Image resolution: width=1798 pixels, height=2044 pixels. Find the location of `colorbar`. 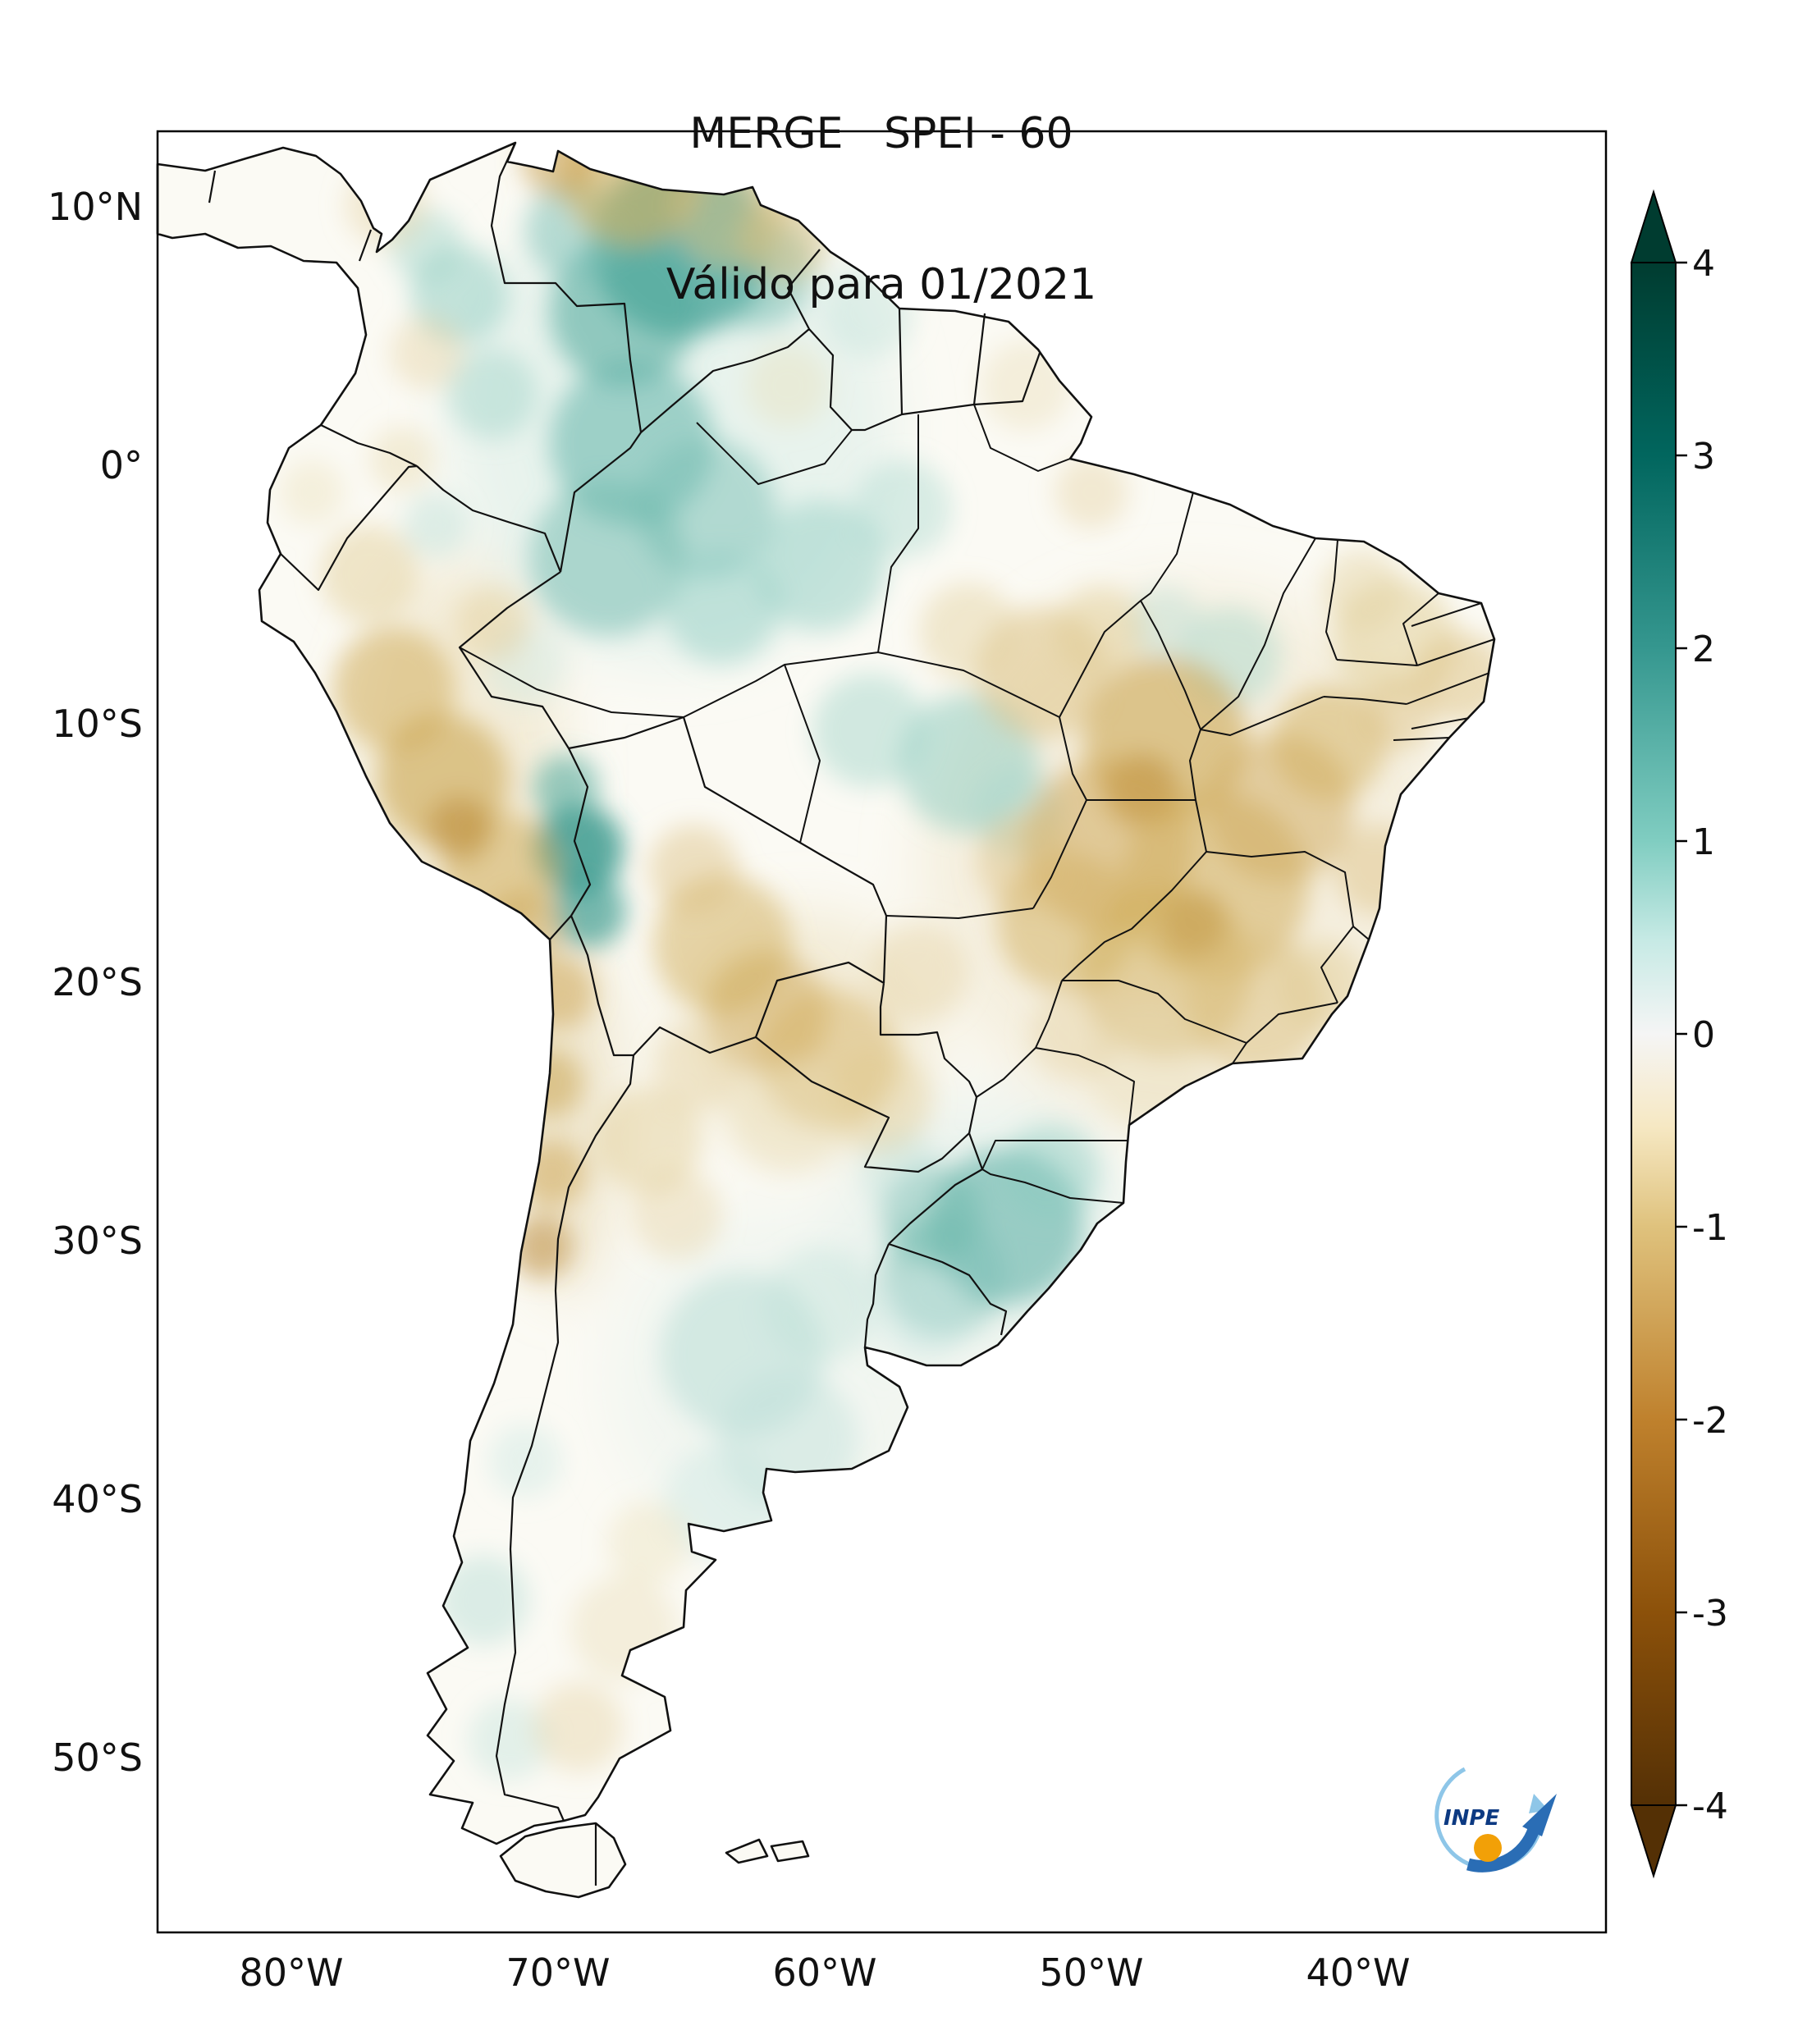

colorbar is located at coordinates (1658, 1034).